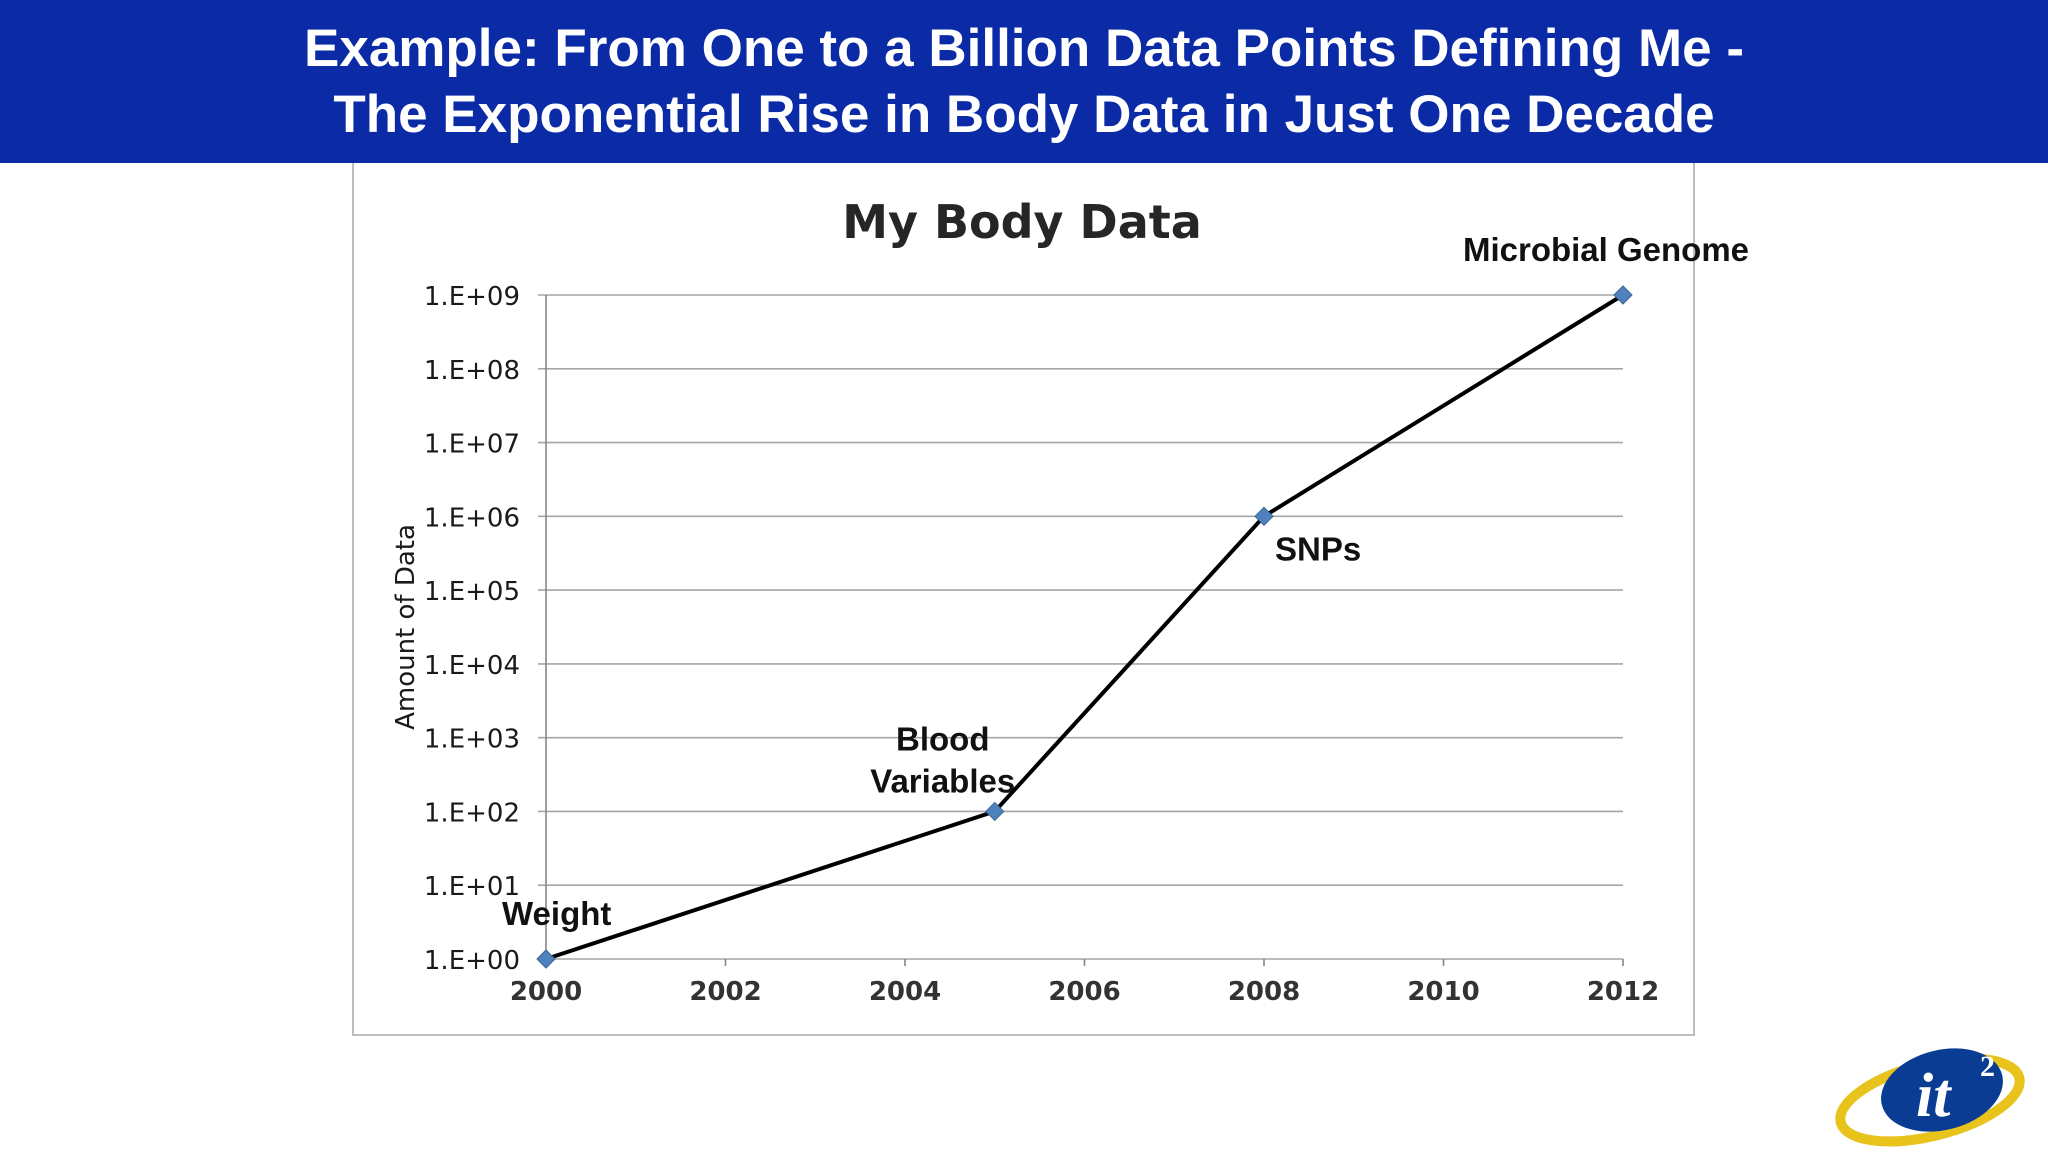 This screenshot has height=1152, width=2048. What do you see at coordinates (472, 518) in the screenshot?
I see `y-tick-label: 1.E+06` at bounding box center [472, 518].